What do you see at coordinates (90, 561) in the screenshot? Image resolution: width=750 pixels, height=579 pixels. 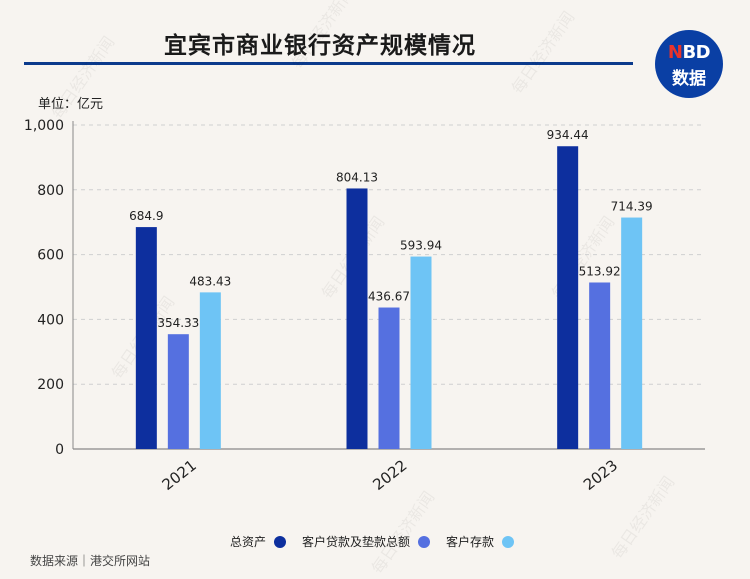 I see `source-note: 数据来源｜港交所网站` at bounding box center [90, 561].